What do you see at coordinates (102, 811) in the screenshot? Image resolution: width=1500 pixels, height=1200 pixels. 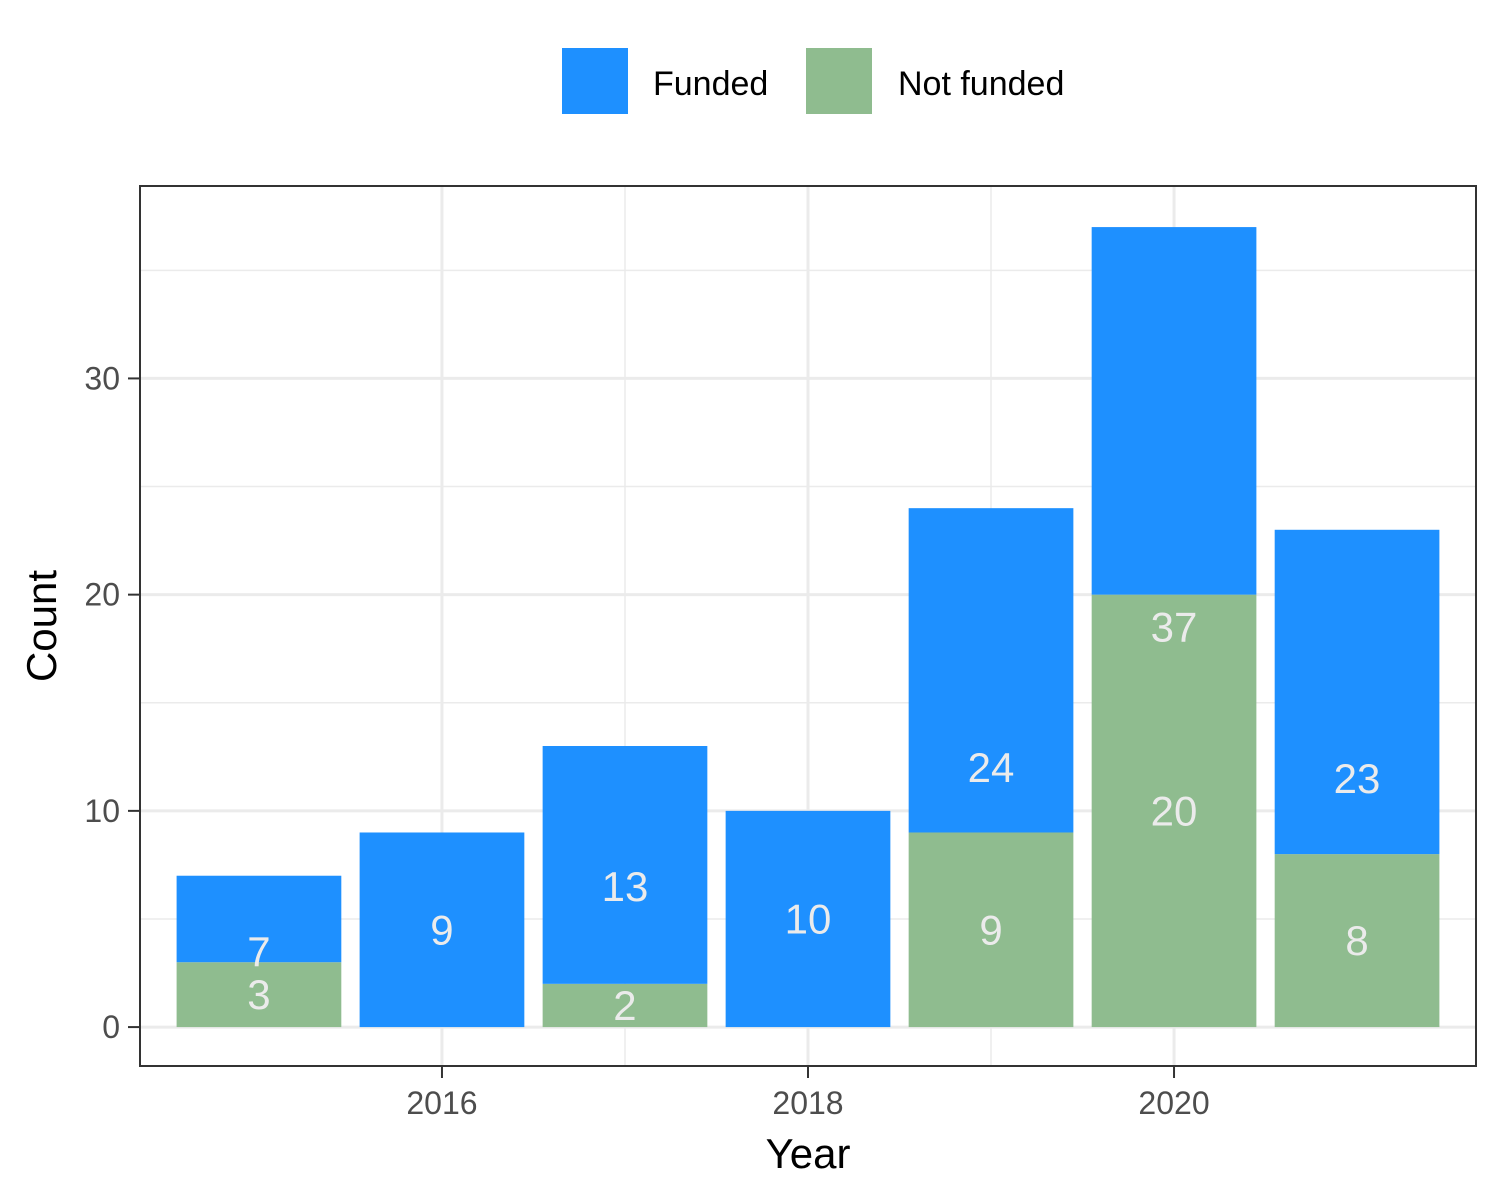 I see `y-tick-label: 10` at bounding box center [102, 811].